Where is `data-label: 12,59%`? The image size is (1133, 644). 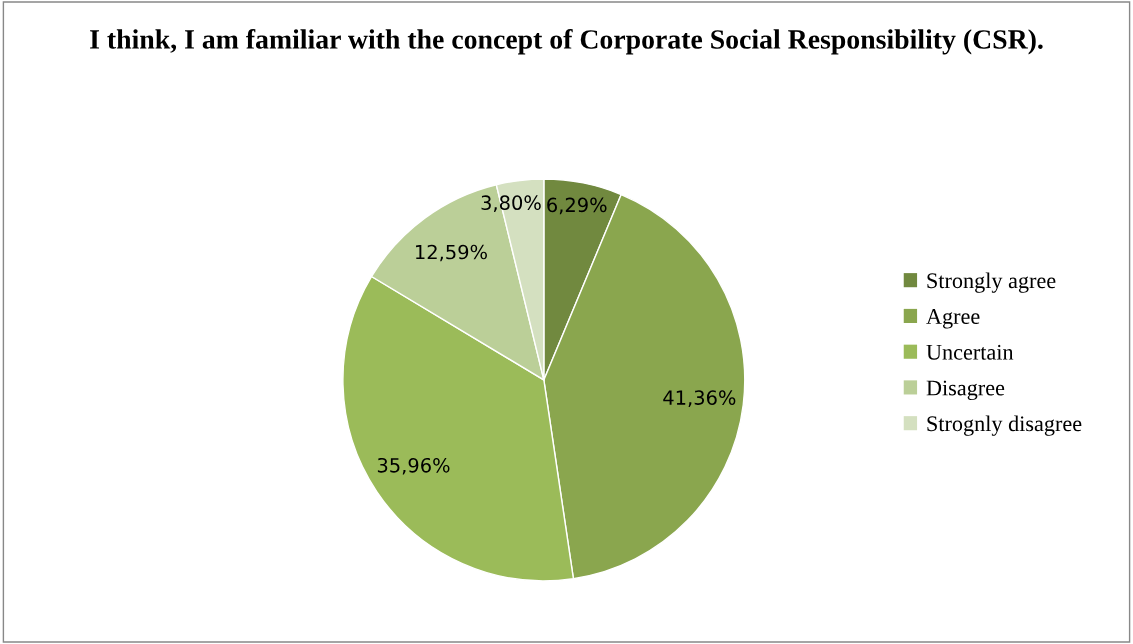 data-label: 12,59% is located at coordinates (451, 253).